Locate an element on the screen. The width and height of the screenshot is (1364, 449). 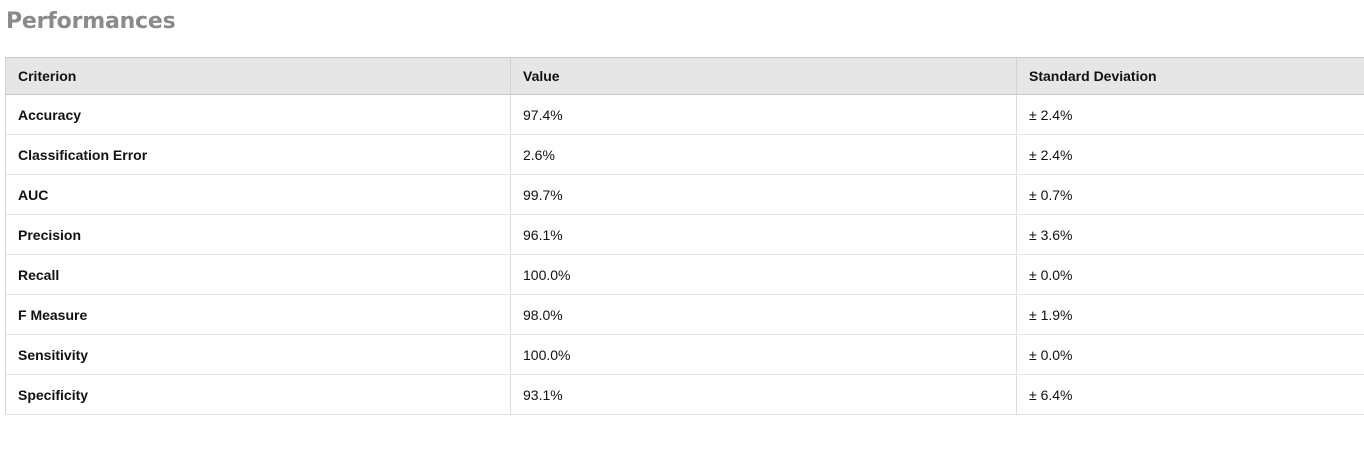
table-row: AUC 99.7% ± 0.7% is located at coordinates (684, 194).